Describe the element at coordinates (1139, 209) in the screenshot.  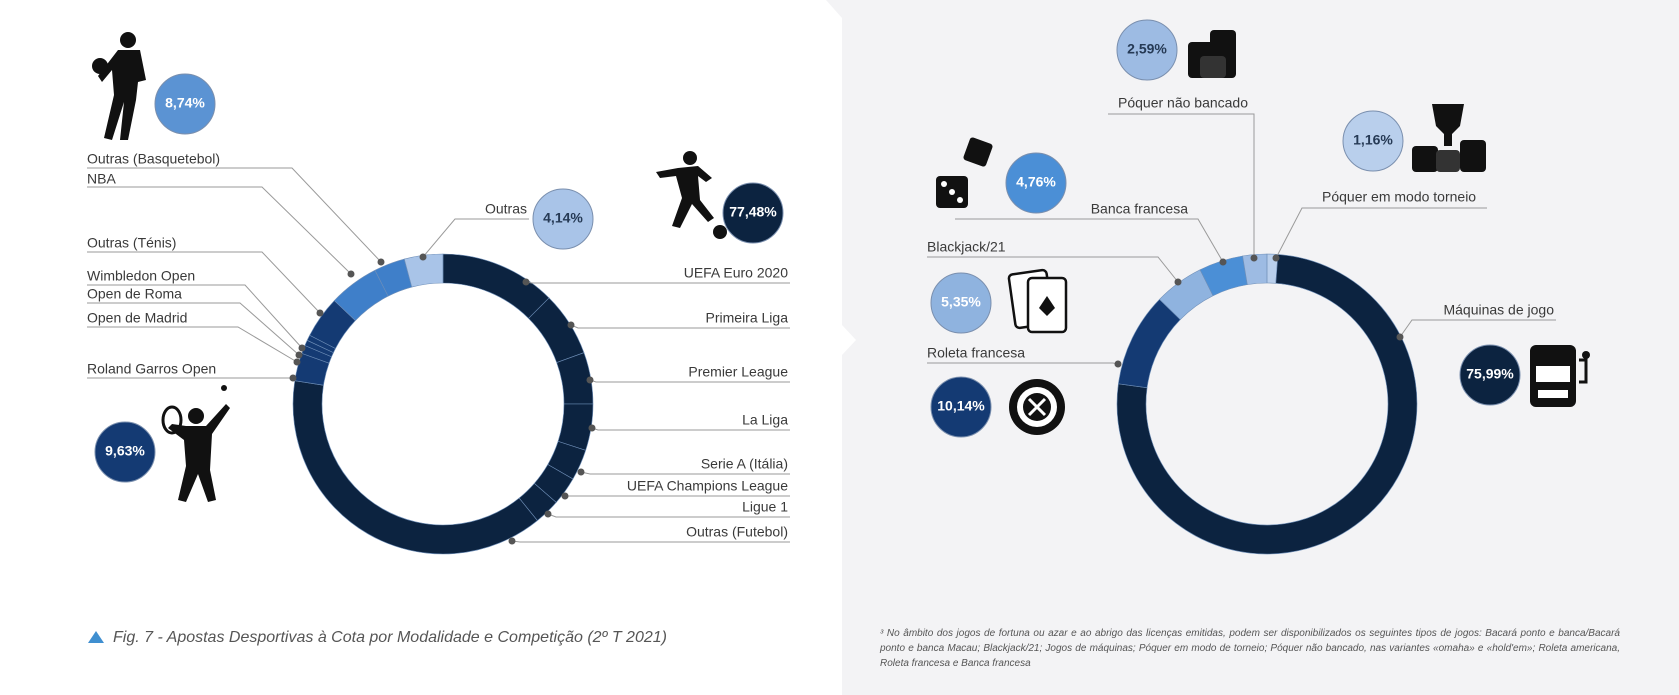
I see `segment-label: Banca francesa` at that location.